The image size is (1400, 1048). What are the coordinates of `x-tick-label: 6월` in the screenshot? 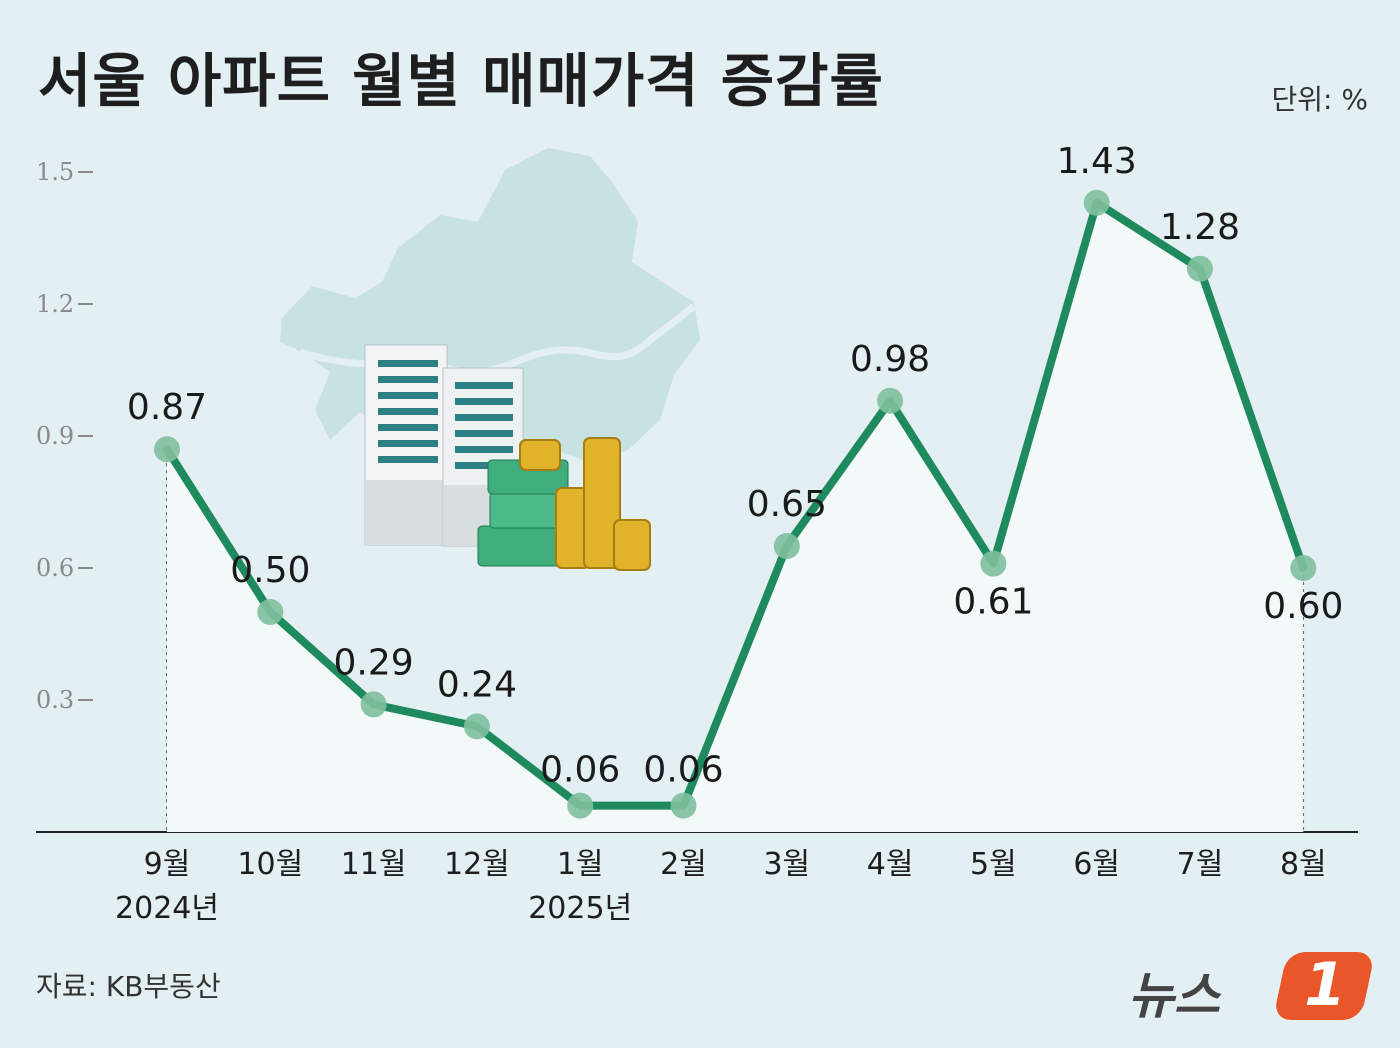 It's located at (1096, 864).